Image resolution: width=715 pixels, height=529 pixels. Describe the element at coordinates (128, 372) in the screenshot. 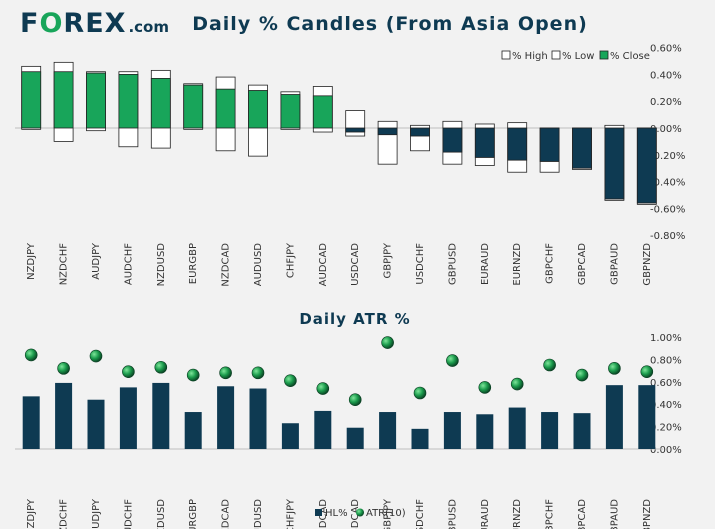

I see `atr-point-audchf` at that location.